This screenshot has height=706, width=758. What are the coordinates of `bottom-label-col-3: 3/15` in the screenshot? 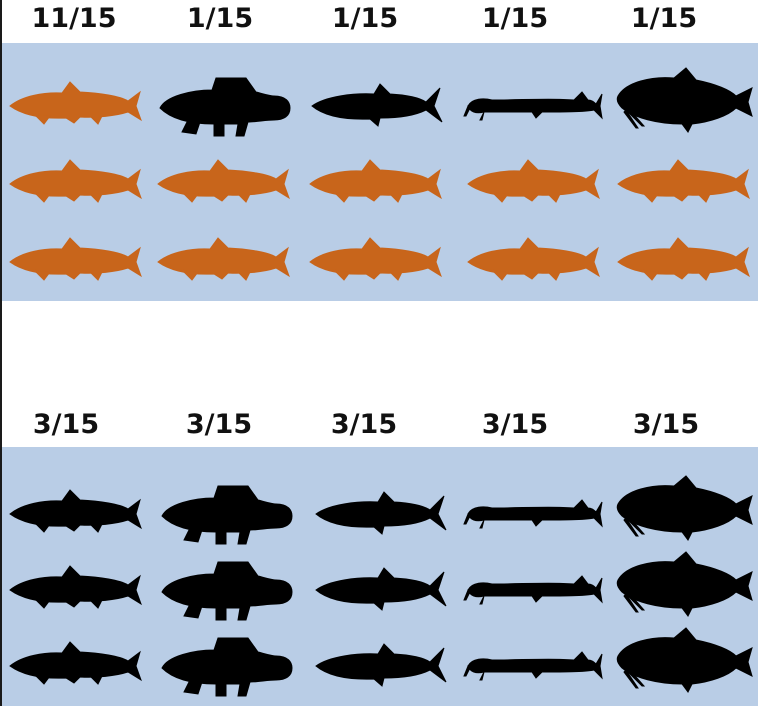 It's located at (364, 424).